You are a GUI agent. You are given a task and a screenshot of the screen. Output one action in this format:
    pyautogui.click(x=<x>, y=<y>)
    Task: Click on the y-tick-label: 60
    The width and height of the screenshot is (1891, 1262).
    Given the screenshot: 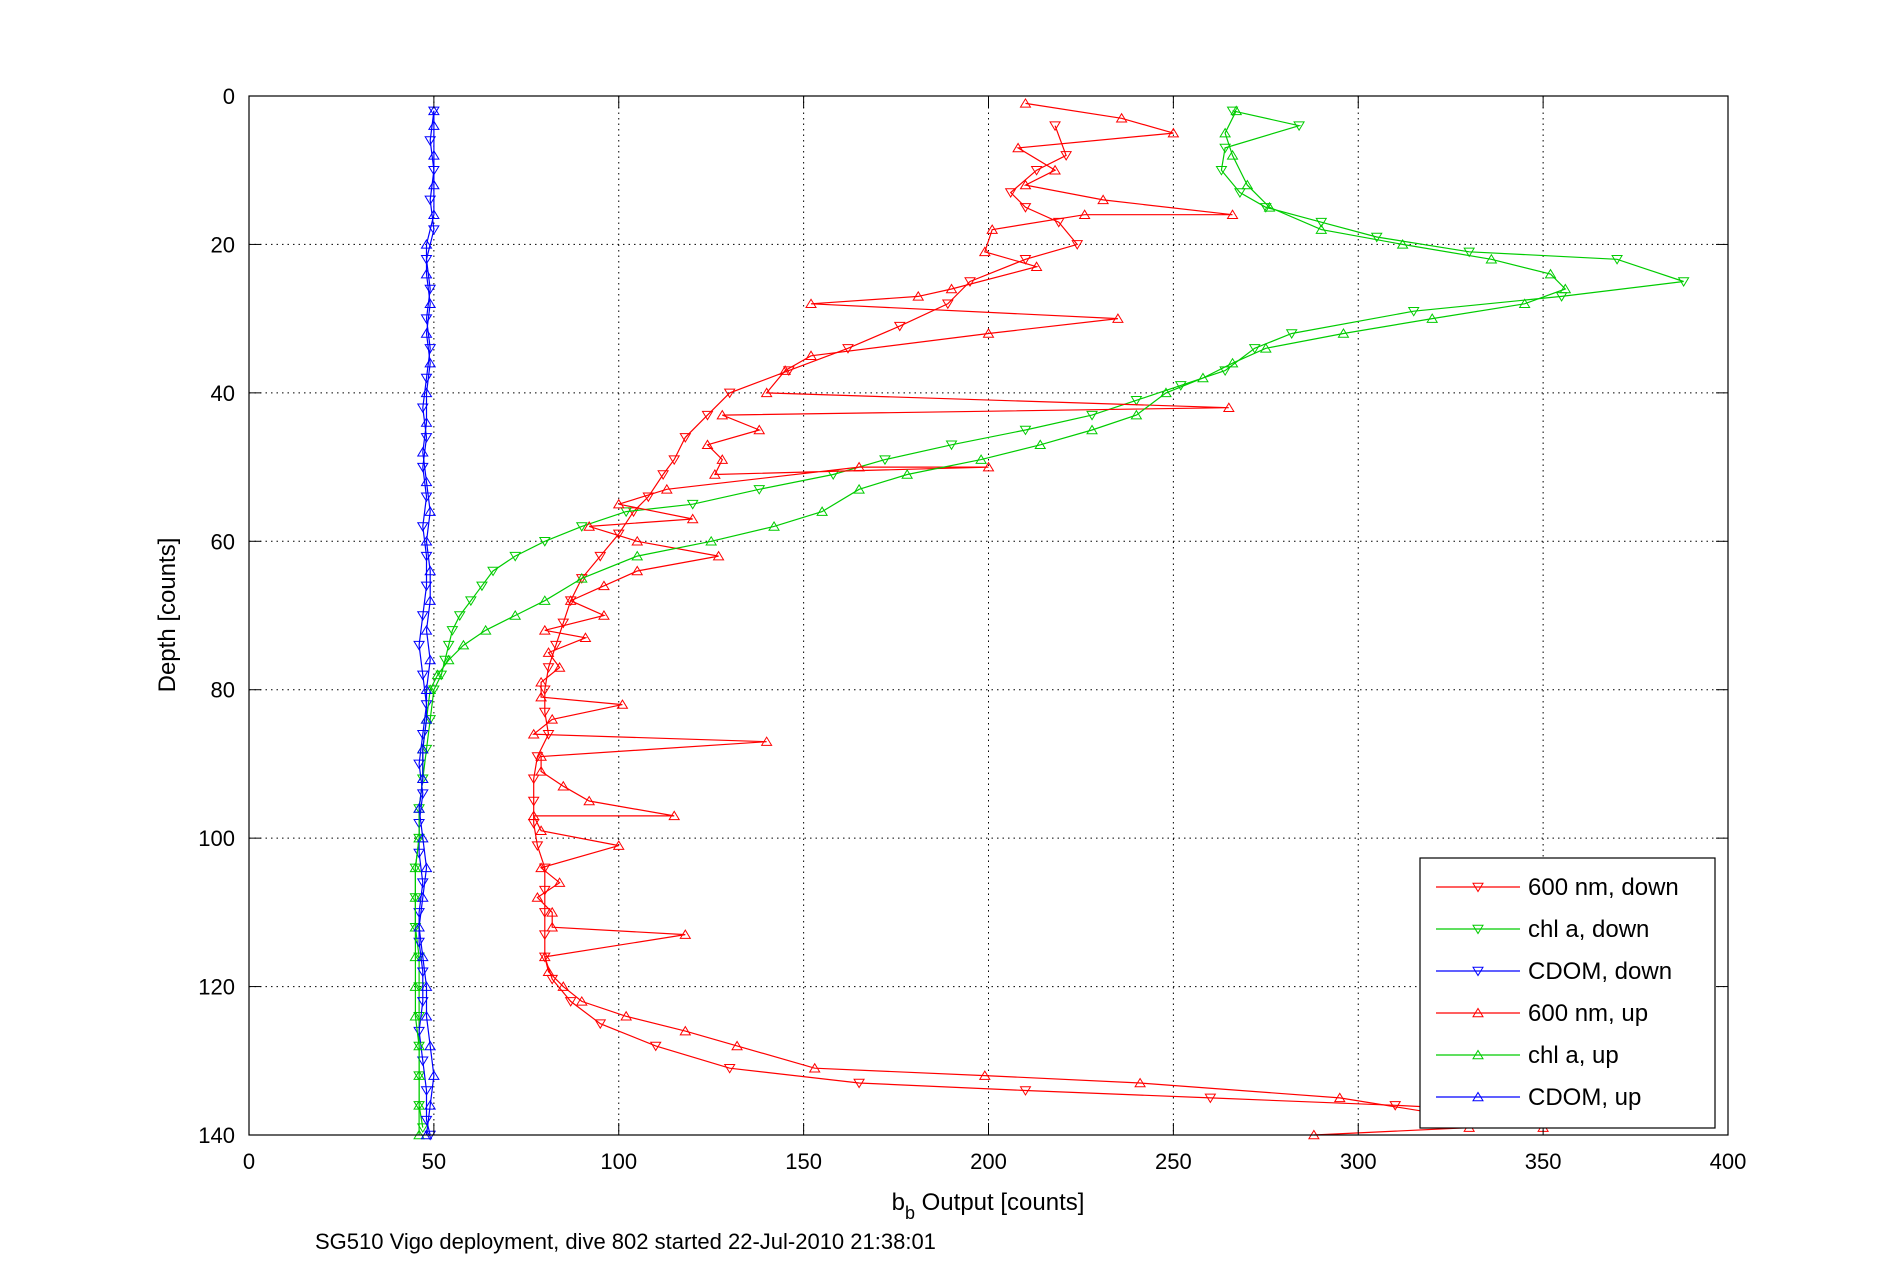 What is the action you would take?
    pyautogui.click(x=223, y=541)
    